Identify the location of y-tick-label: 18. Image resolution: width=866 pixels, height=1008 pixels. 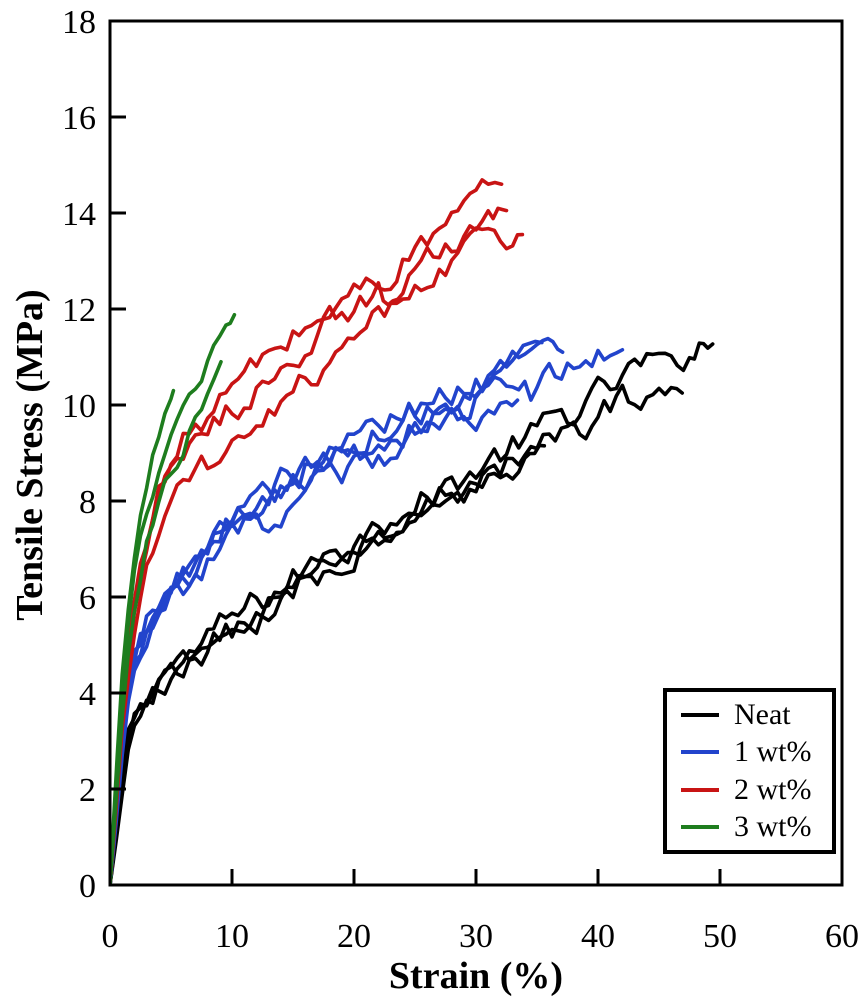
(79, 22).